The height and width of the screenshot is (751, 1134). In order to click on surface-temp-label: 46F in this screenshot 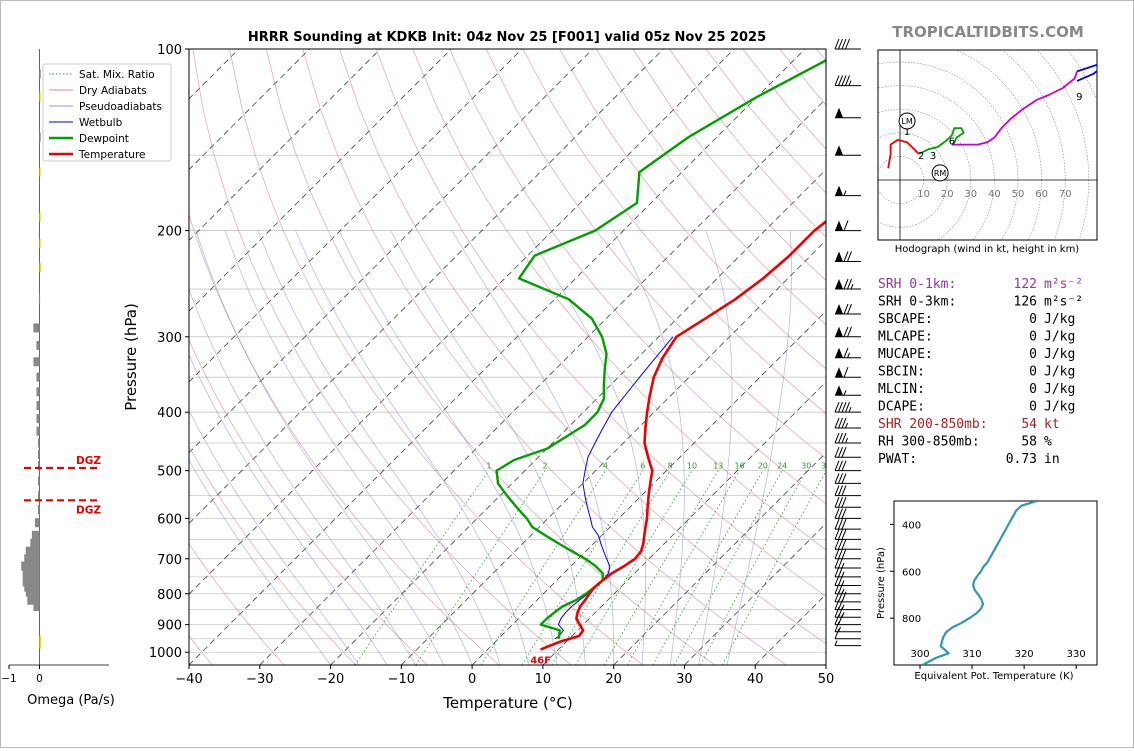, I will do `click(540, 661)`.